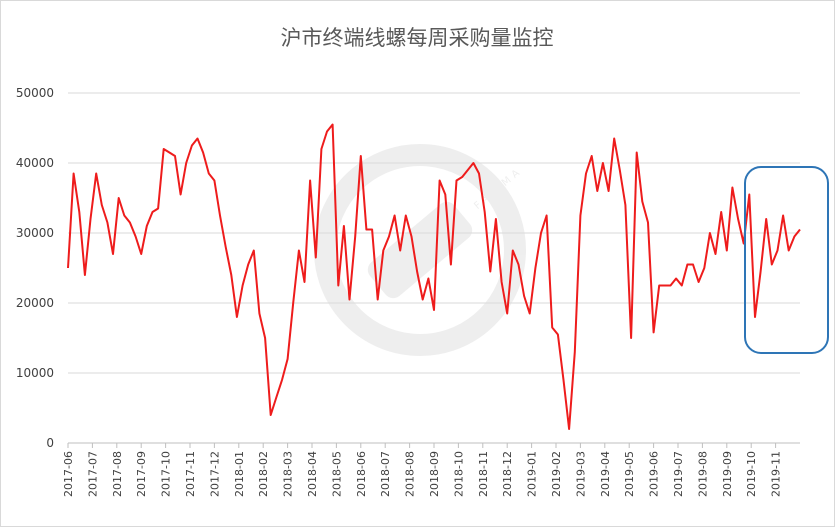 Image resolution: width=835 pixels, height=527 pixels. What do you see at coordinates (35, 163) in the screenshot?
I see `y-tick-label: 40000` at bounding box center [35, 163].